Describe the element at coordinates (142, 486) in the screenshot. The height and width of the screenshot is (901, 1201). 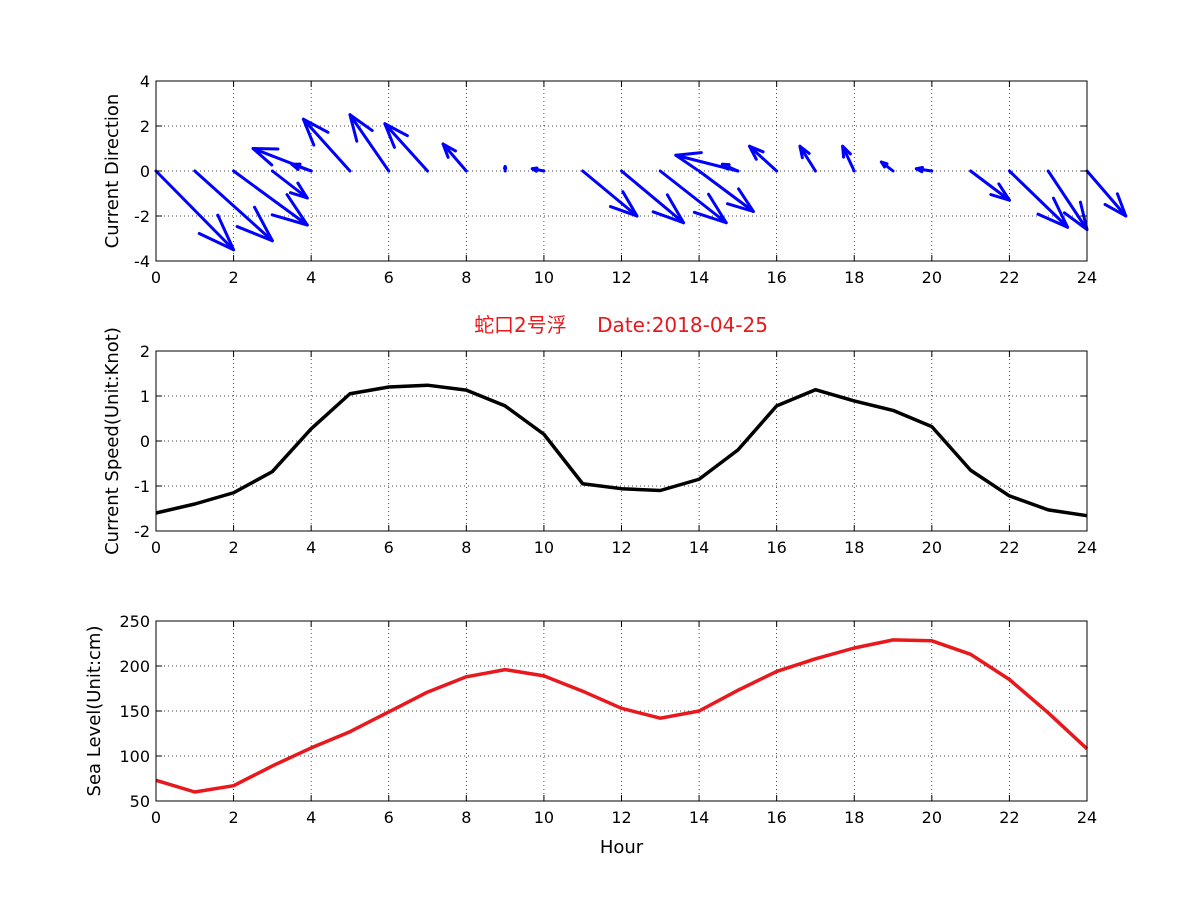
I see `y-tick-label: -1` at that location.